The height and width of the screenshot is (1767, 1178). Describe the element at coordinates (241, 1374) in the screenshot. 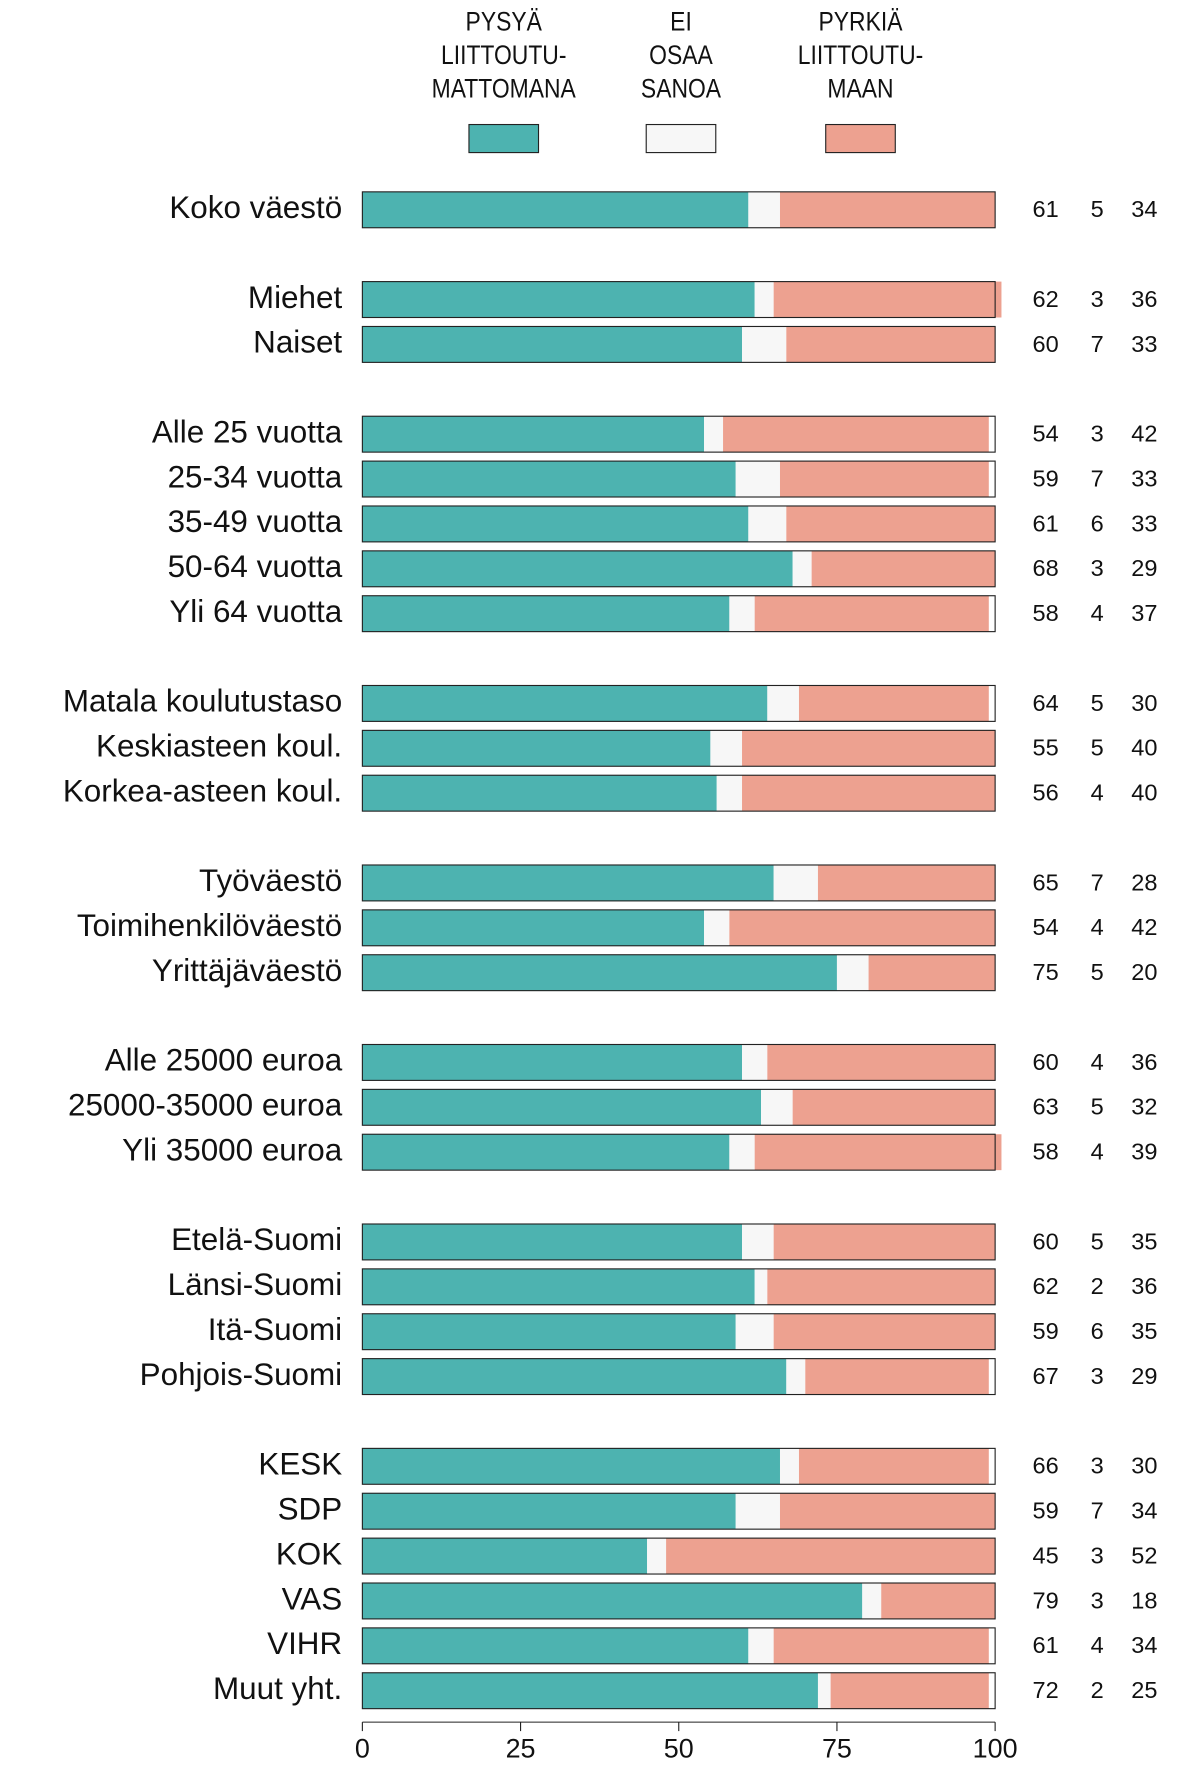

I see `category-label: Pohjois-Suomi` at that location.